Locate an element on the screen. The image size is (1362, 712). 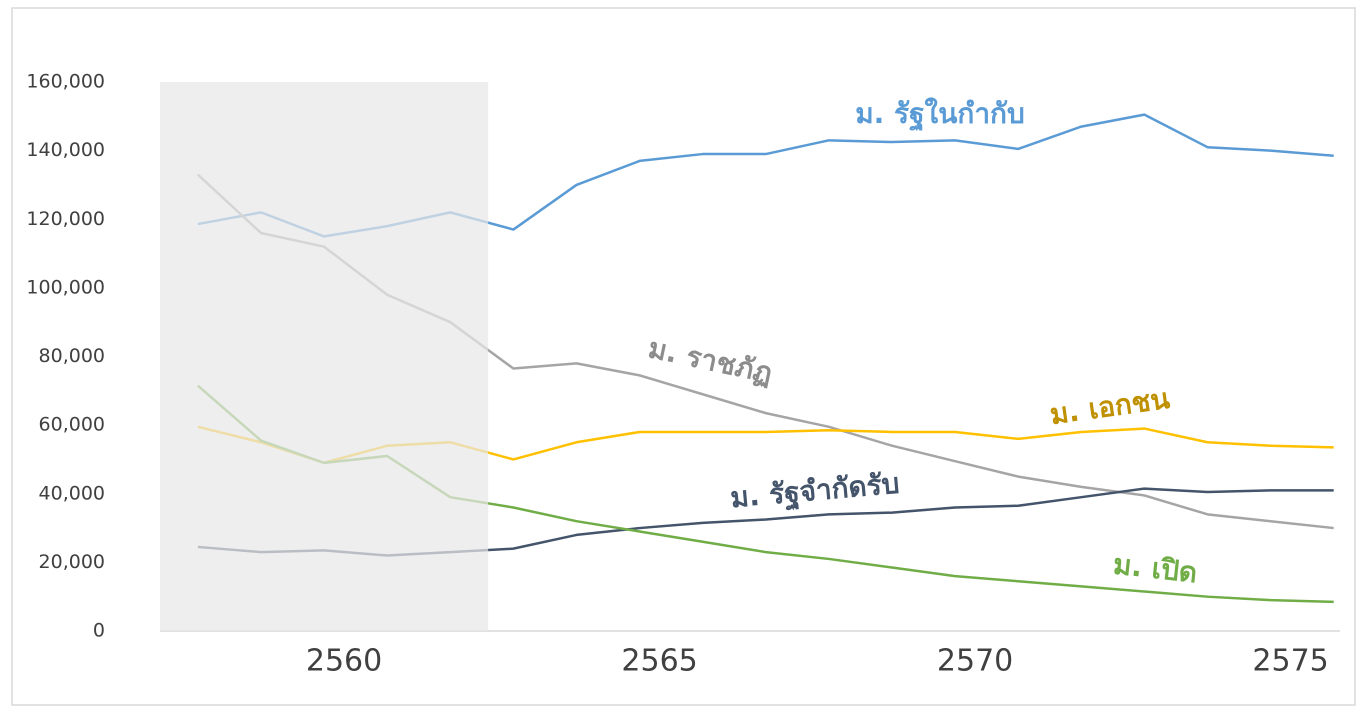
x-tick-label: 2560 is located at coordinates (344, 661).